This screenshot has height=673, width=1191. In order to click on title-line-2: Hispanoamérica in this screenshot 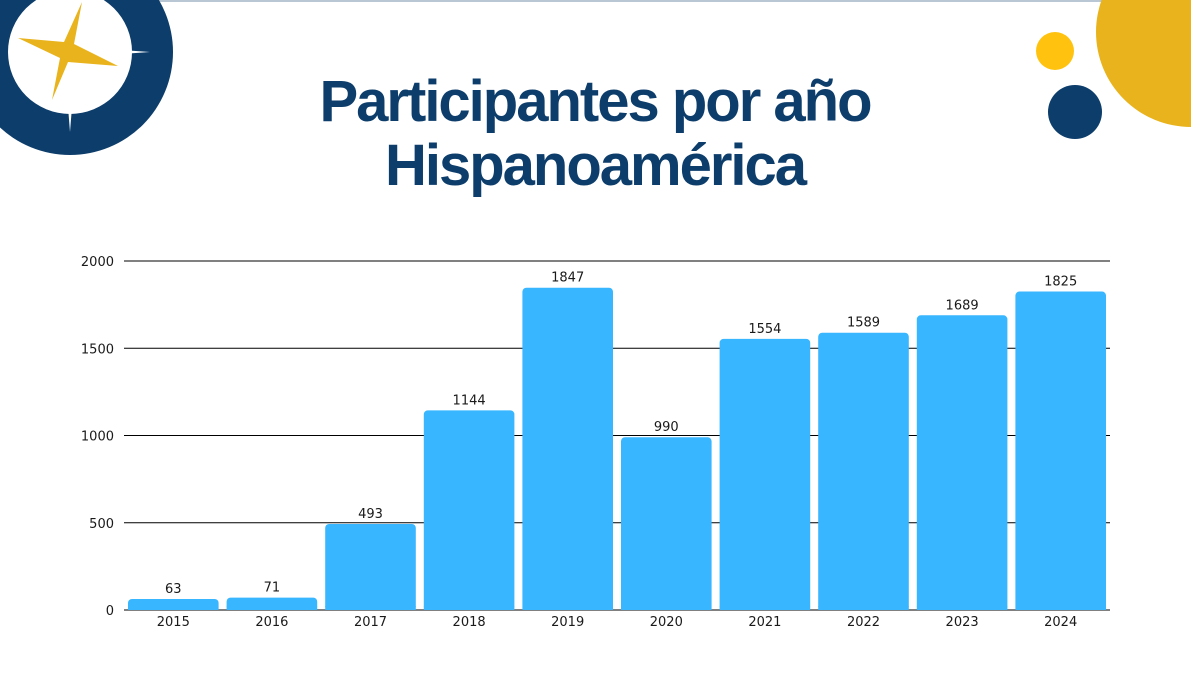, I will do `click(595, 165)`.